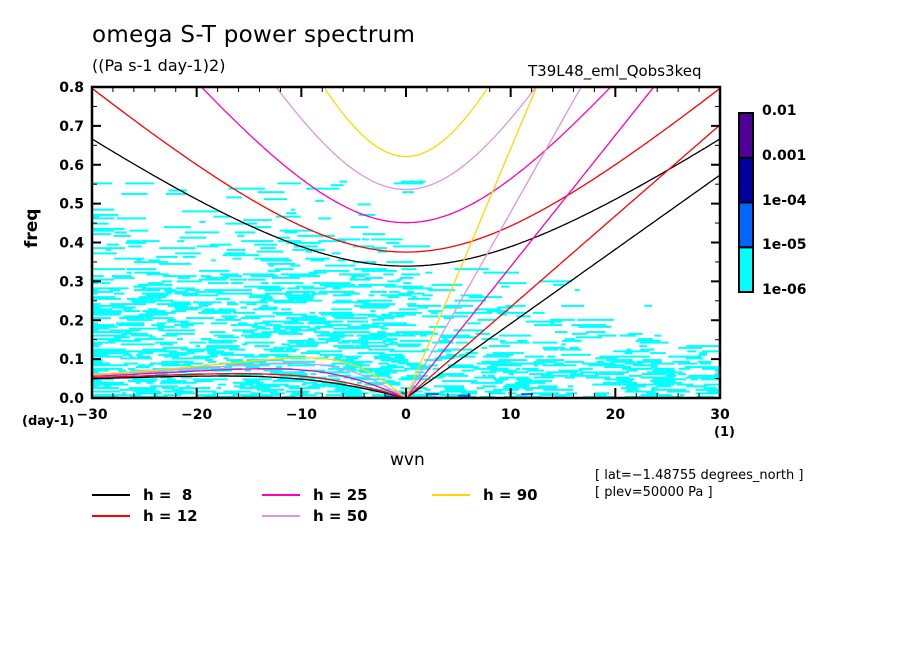 The height and width of the screenshot is (654, 904). Describe the element at coordinates (779, 111) in the screenshot. I see `colorbar-level-label: 0.01` at that location.